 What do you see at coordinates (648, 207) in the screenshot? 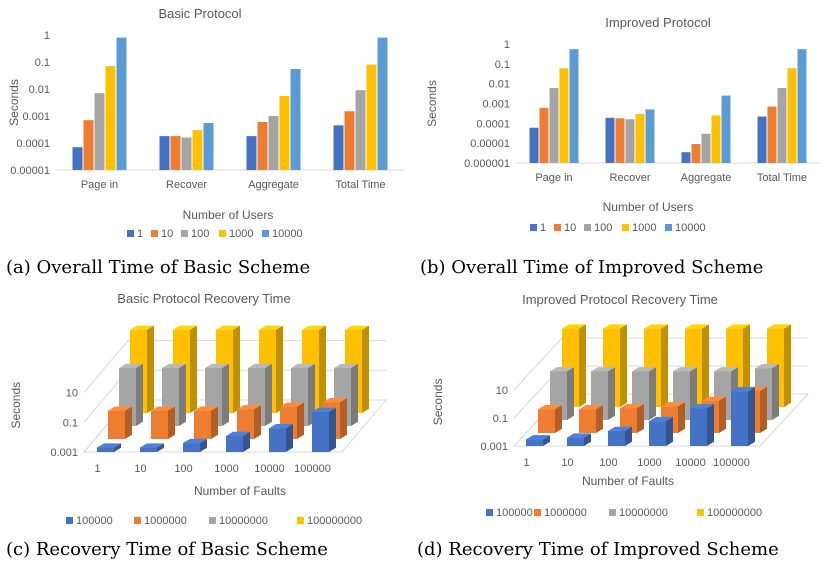
I see `x-axis-label: Number of Users` at bounding box center [648, 207].